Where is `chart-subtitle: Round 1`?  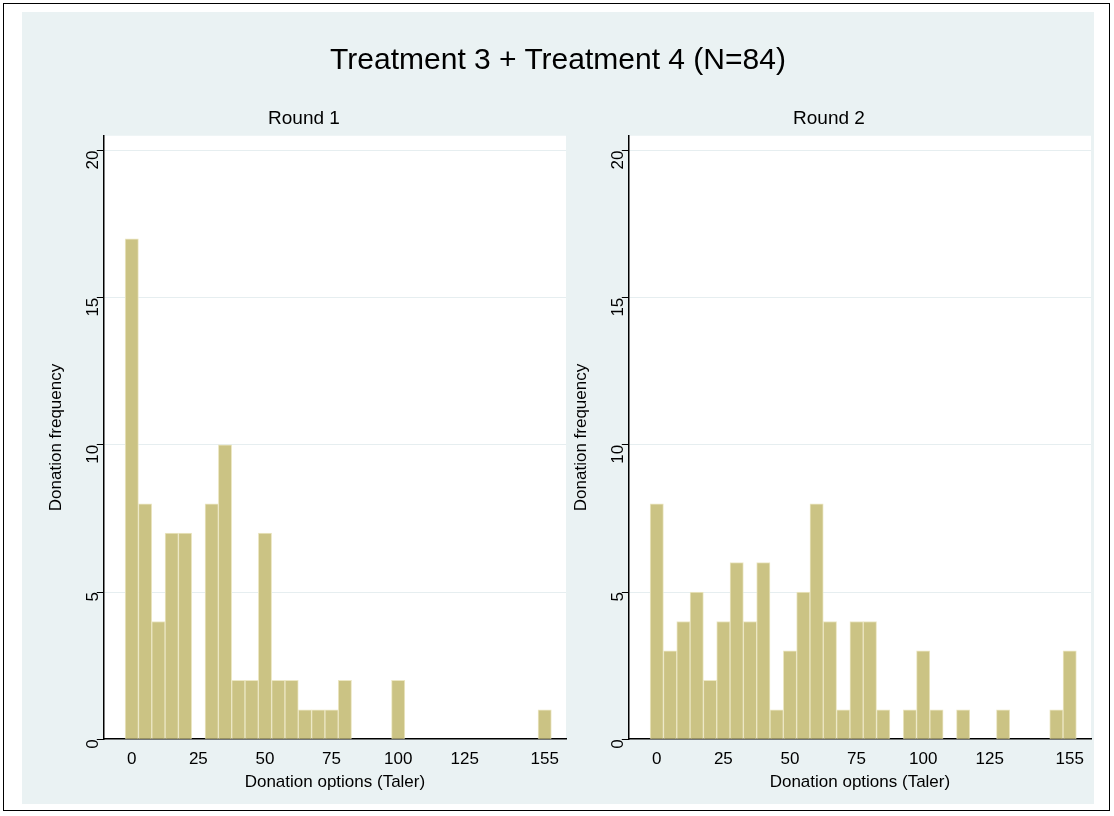
chart-subtitle: Round 1 is located at coordinates (304, 117).